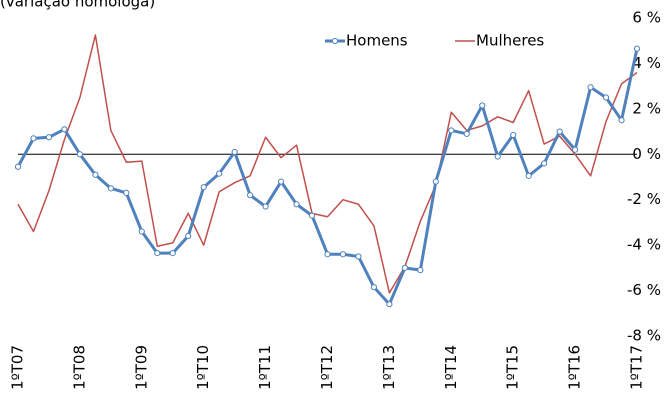 The width and height of the screenshot is (669, 401). I want to click on x-tick-label: 1ºT07, so click(18, 367).